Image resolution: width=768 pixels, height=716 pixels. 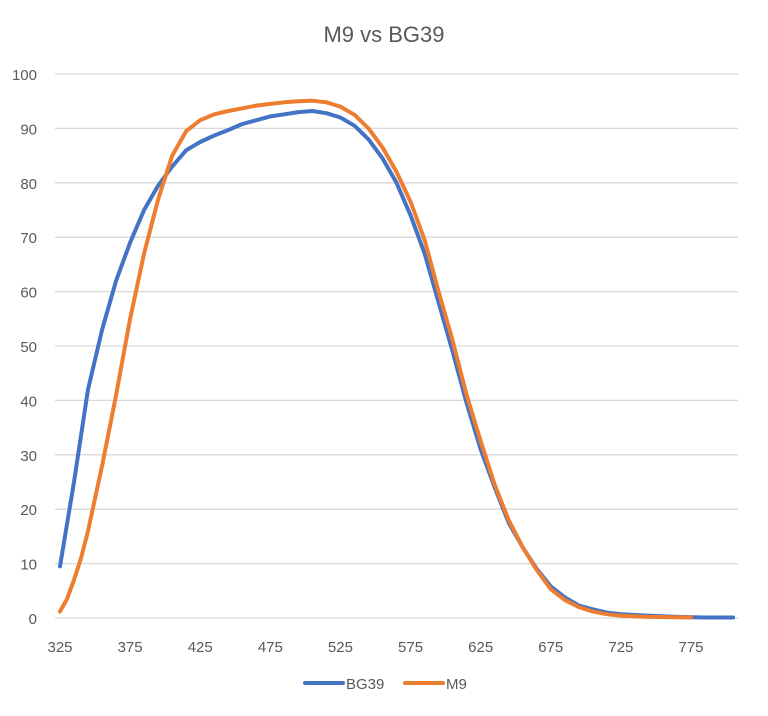 I want to click on y-tick-label: 30, so click(x=28, y=456).